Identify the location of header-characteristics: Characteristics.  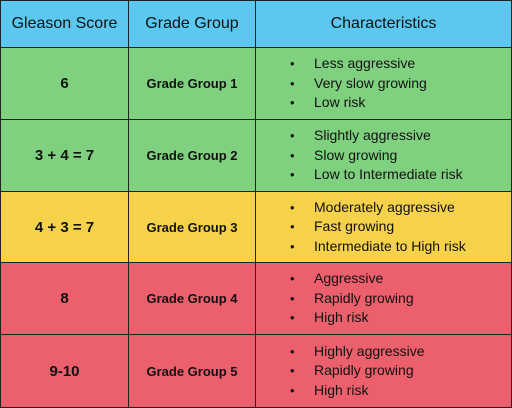
(383, 24).